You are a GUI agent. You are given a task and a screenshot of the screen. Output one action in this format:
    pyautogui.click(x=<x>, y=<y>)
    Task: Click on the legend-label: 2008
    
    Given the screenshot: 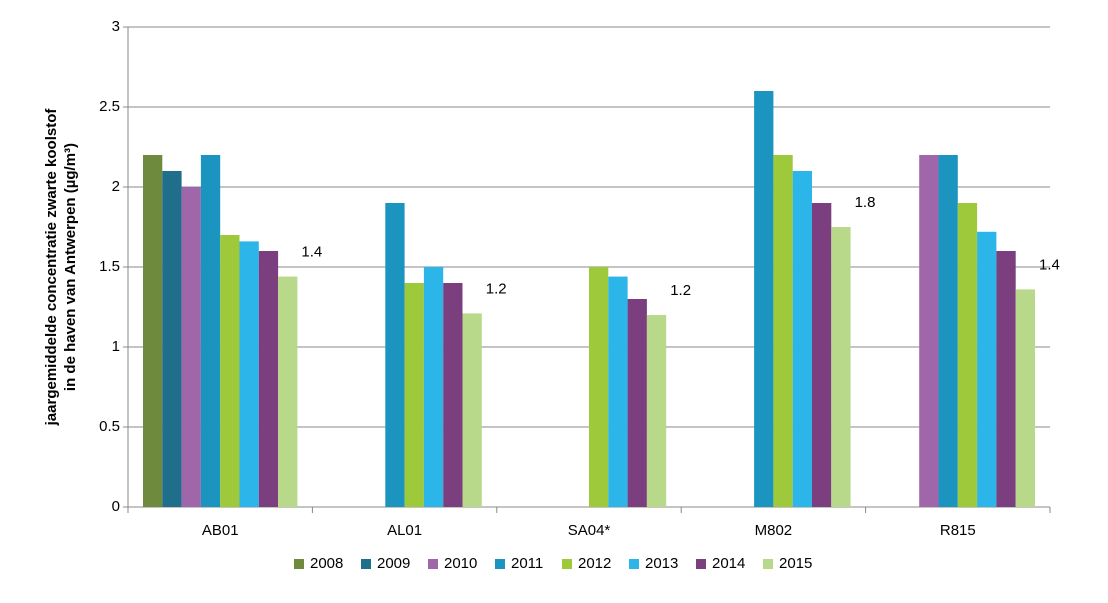 What is the action you would take?
    pyautogui.click(x=326, y=563)
    